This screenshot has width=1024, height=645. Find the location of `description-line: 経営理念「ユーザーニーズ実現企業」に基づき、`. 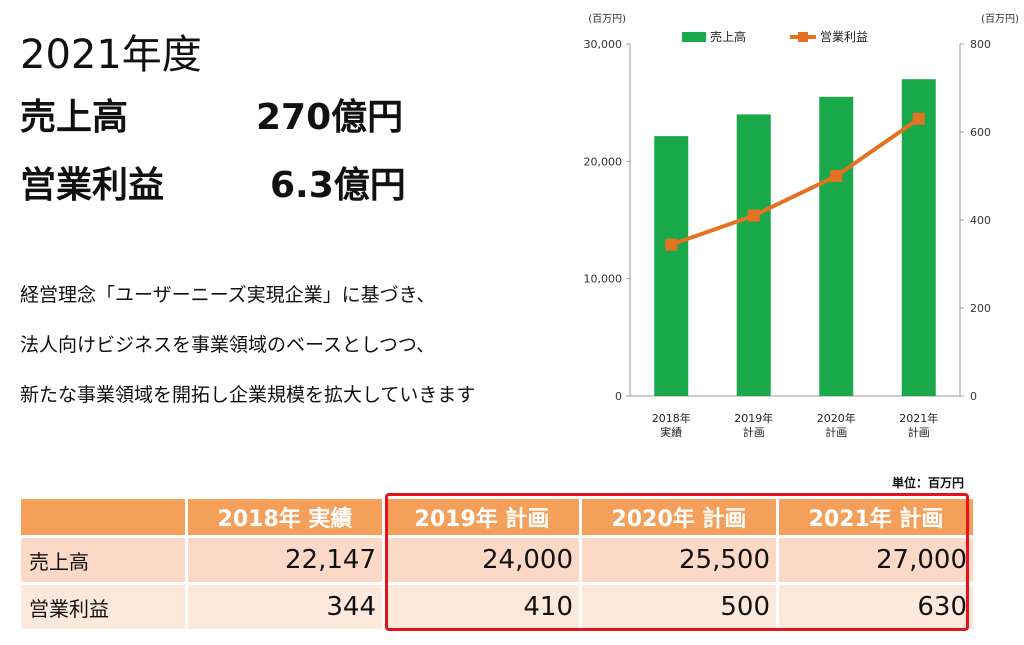

description-line: 経営理念「ユーザーニーズ実現企業」に基づき、 is located at coordinates (228, 295).